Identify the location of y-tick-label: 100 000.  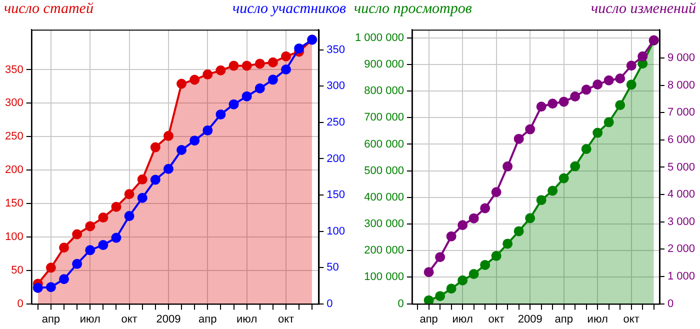
(384, 277).